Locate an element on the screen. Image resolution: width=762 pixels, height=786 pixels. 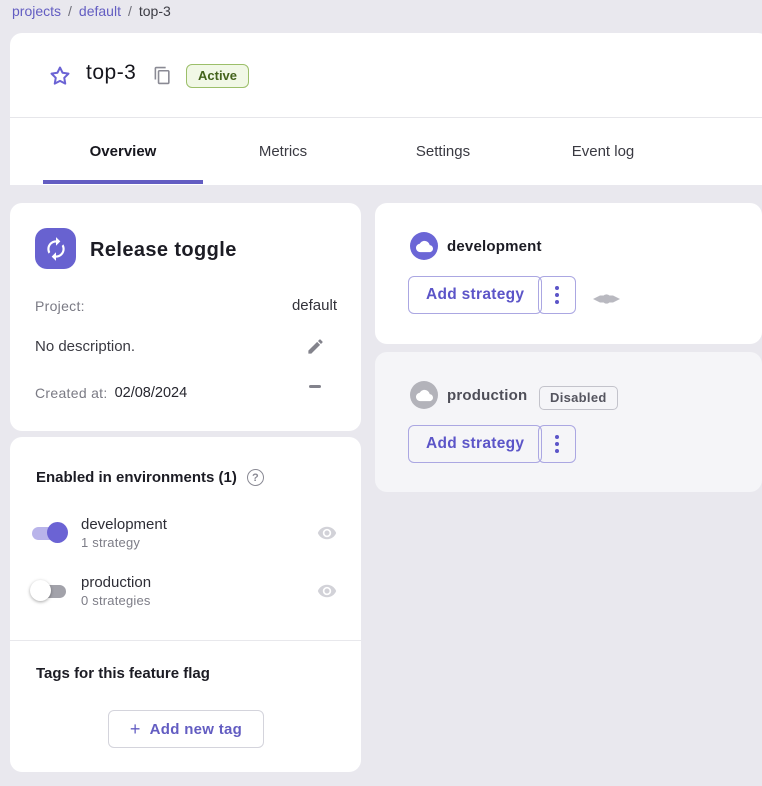
environment-toggle-row-production: production 0 strategies is located at coordinates (183, 591).